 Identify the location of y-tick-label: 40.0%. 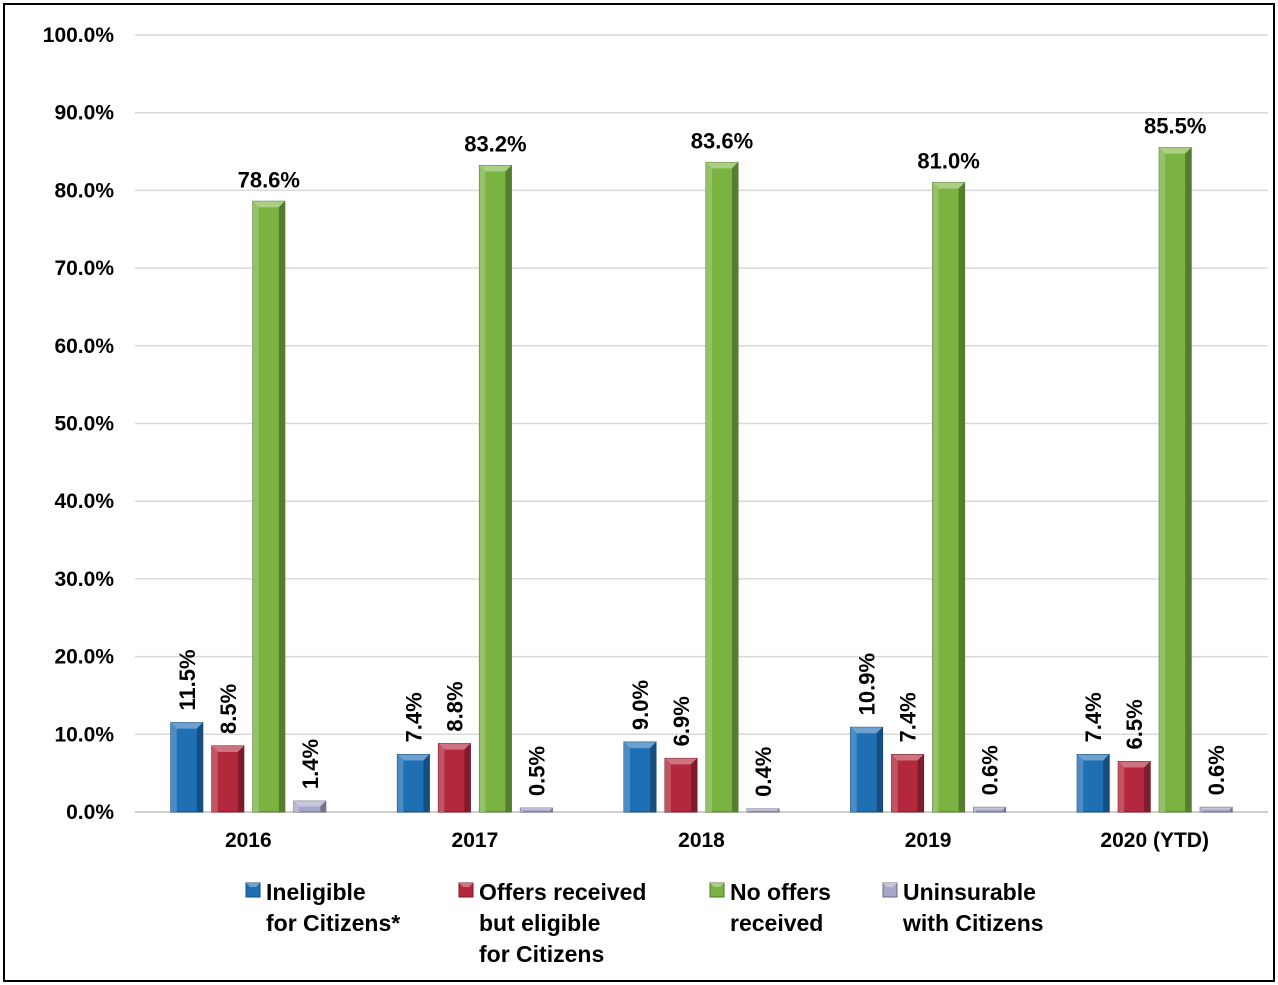
(84, 501).